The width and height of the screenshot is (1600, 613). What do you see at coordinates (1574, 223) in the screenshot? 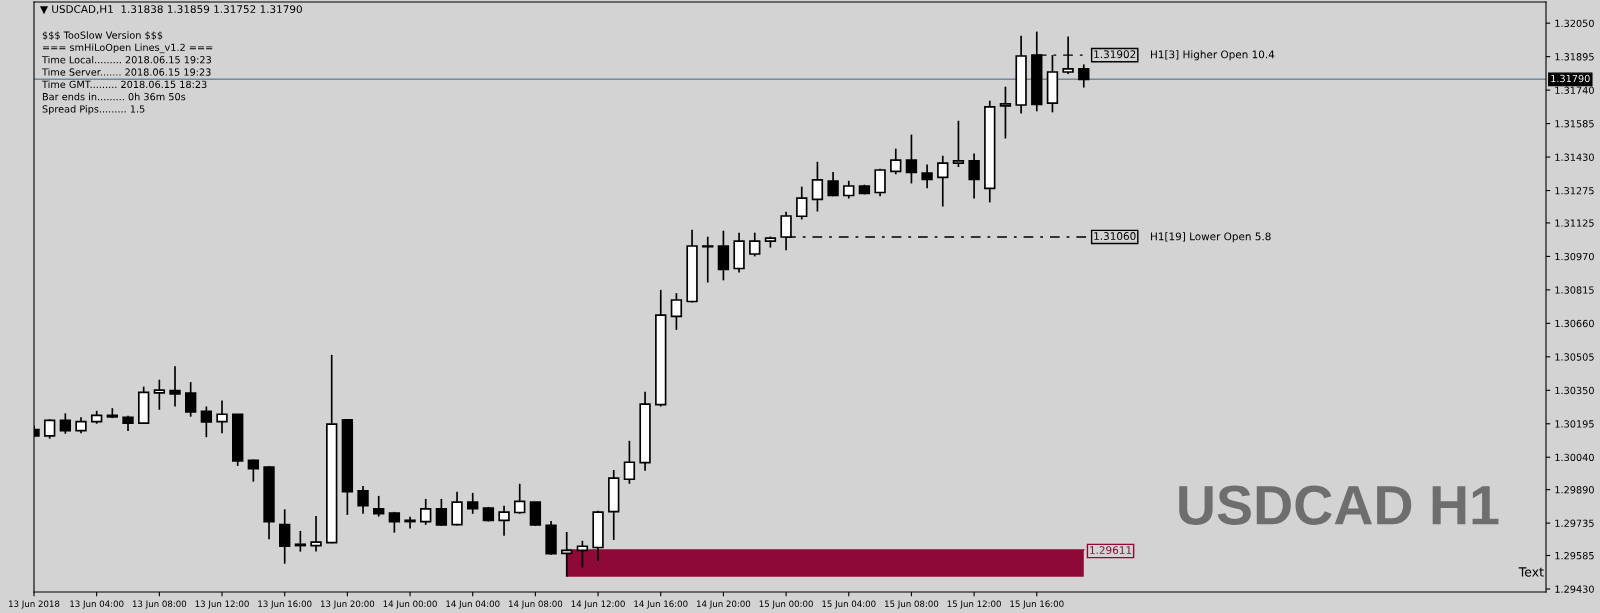
I see `y-tick-label: 1.31125` at bounding box center [1574, 223].